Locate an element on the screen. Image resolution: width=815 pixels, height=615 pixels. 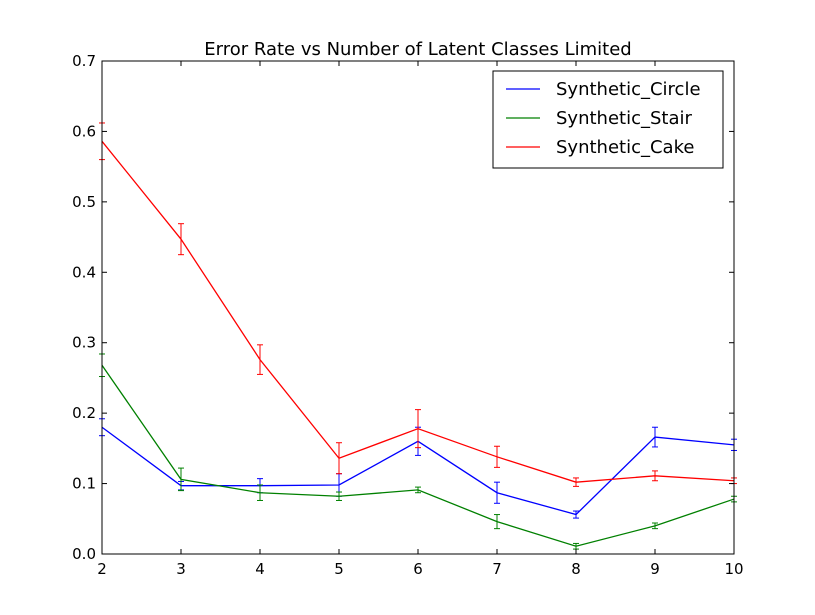
x-tick-label: 9 is located at coordinates (655, 569).